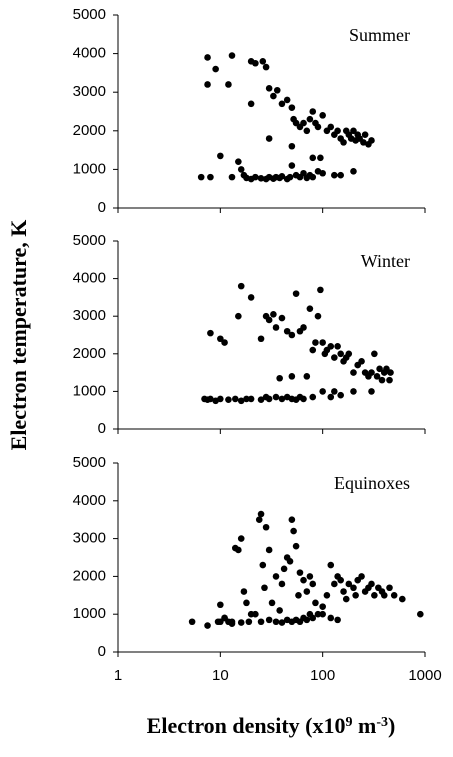  What do you see at coordinates (102, 207) in the screenshot?
I see `y-tick-label: 0` at bounding box center [102, 207].